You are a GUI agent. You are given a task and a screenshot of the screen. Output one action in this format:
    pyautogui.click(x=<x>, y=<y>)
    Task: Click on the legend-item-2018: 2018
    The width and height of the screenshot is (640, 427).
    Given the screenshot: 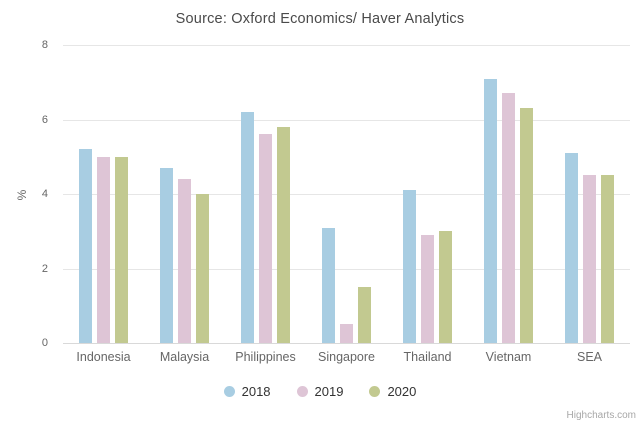 What is the action you would take?
    pyautogui.click(x=247, y=391)
    